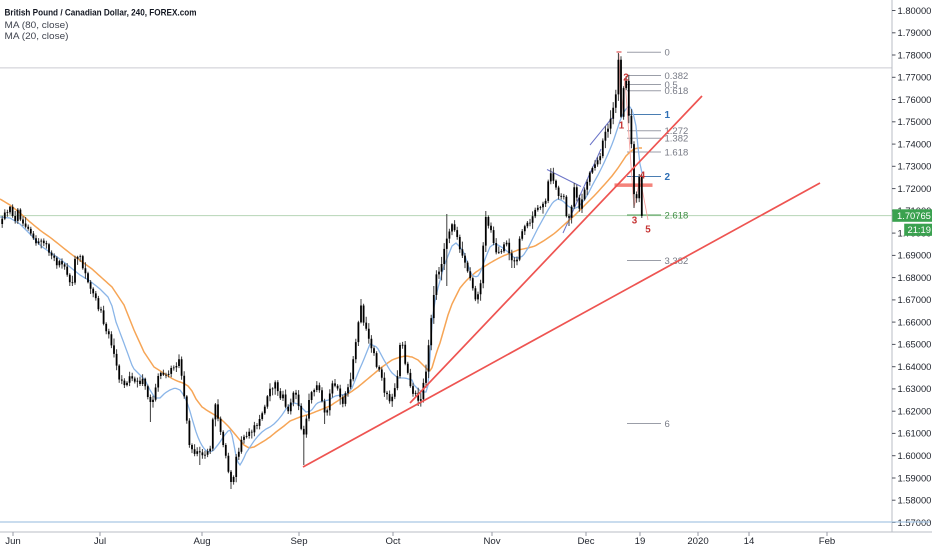 Image resolution: width=932 pixels, height=555 pixels. Describe the element at coordinates (915, 99) in the screenshot. I see `svg-text: 1.76000` at that location.